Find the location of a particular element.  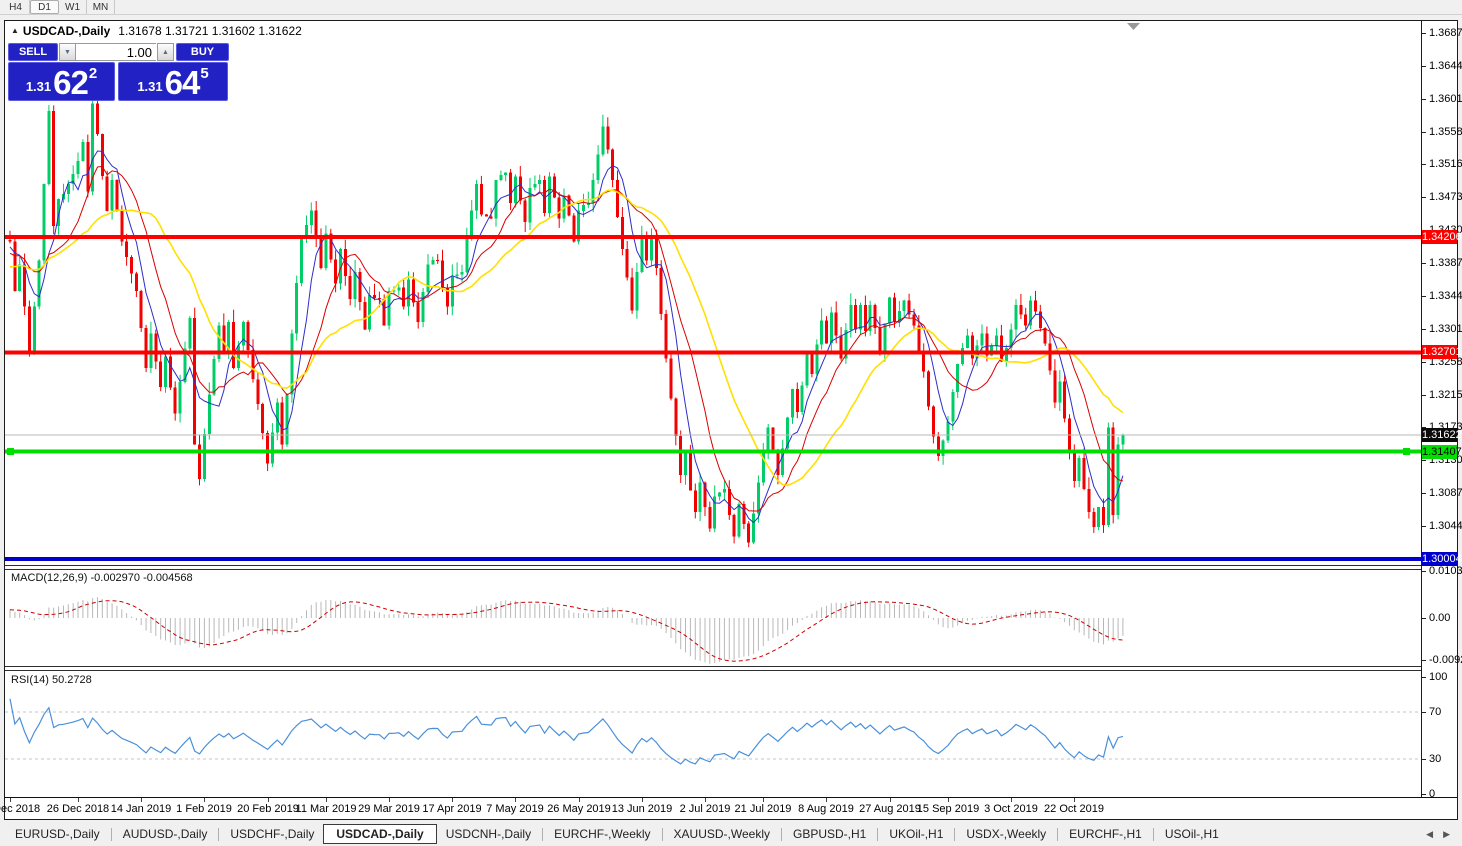

tab-audusd-daily: AUDUSD-,Daily is located at coordinates (165, 834).